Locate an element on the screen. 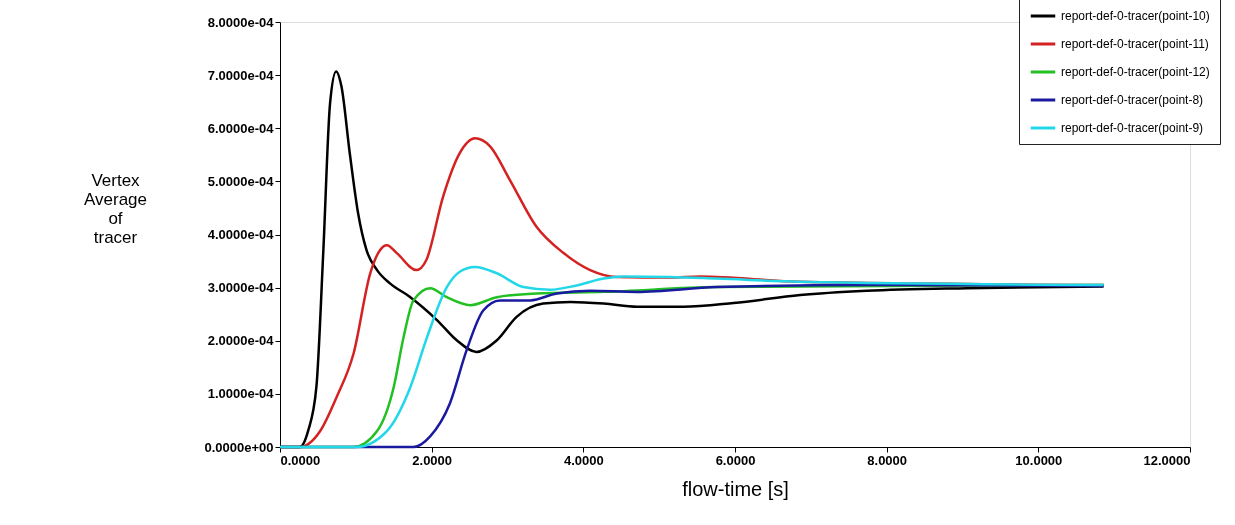 Image resolution: width=1235 pixels, height=525 pixels. x-axis-title: flow-time [s] is located at coordinates (735, 488).